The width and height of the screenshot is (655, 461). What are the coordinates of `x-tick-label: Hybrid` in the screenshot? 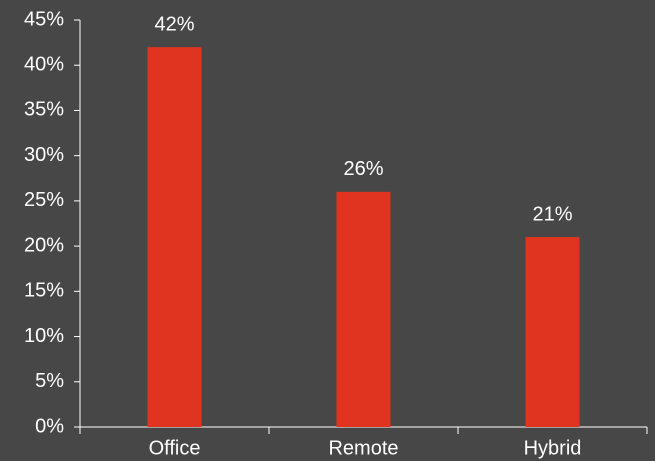 It's located at (553, 448).